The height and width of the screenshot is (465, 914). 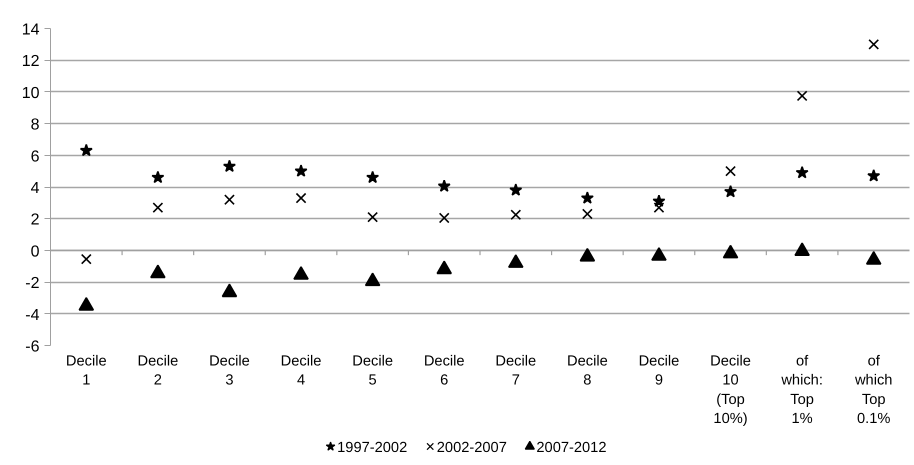 What do you see at coordinates (571, 448) in the screenshot?
I see `legend-label: 2007-2012` at bounding box center [571, 448].